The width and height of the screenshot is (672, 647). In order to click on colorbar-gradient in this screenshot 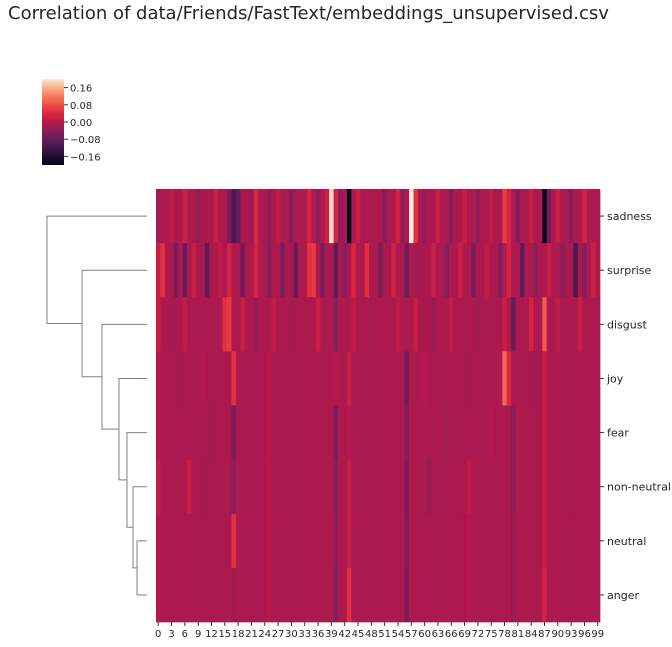, I will do `click(53, 122)`.